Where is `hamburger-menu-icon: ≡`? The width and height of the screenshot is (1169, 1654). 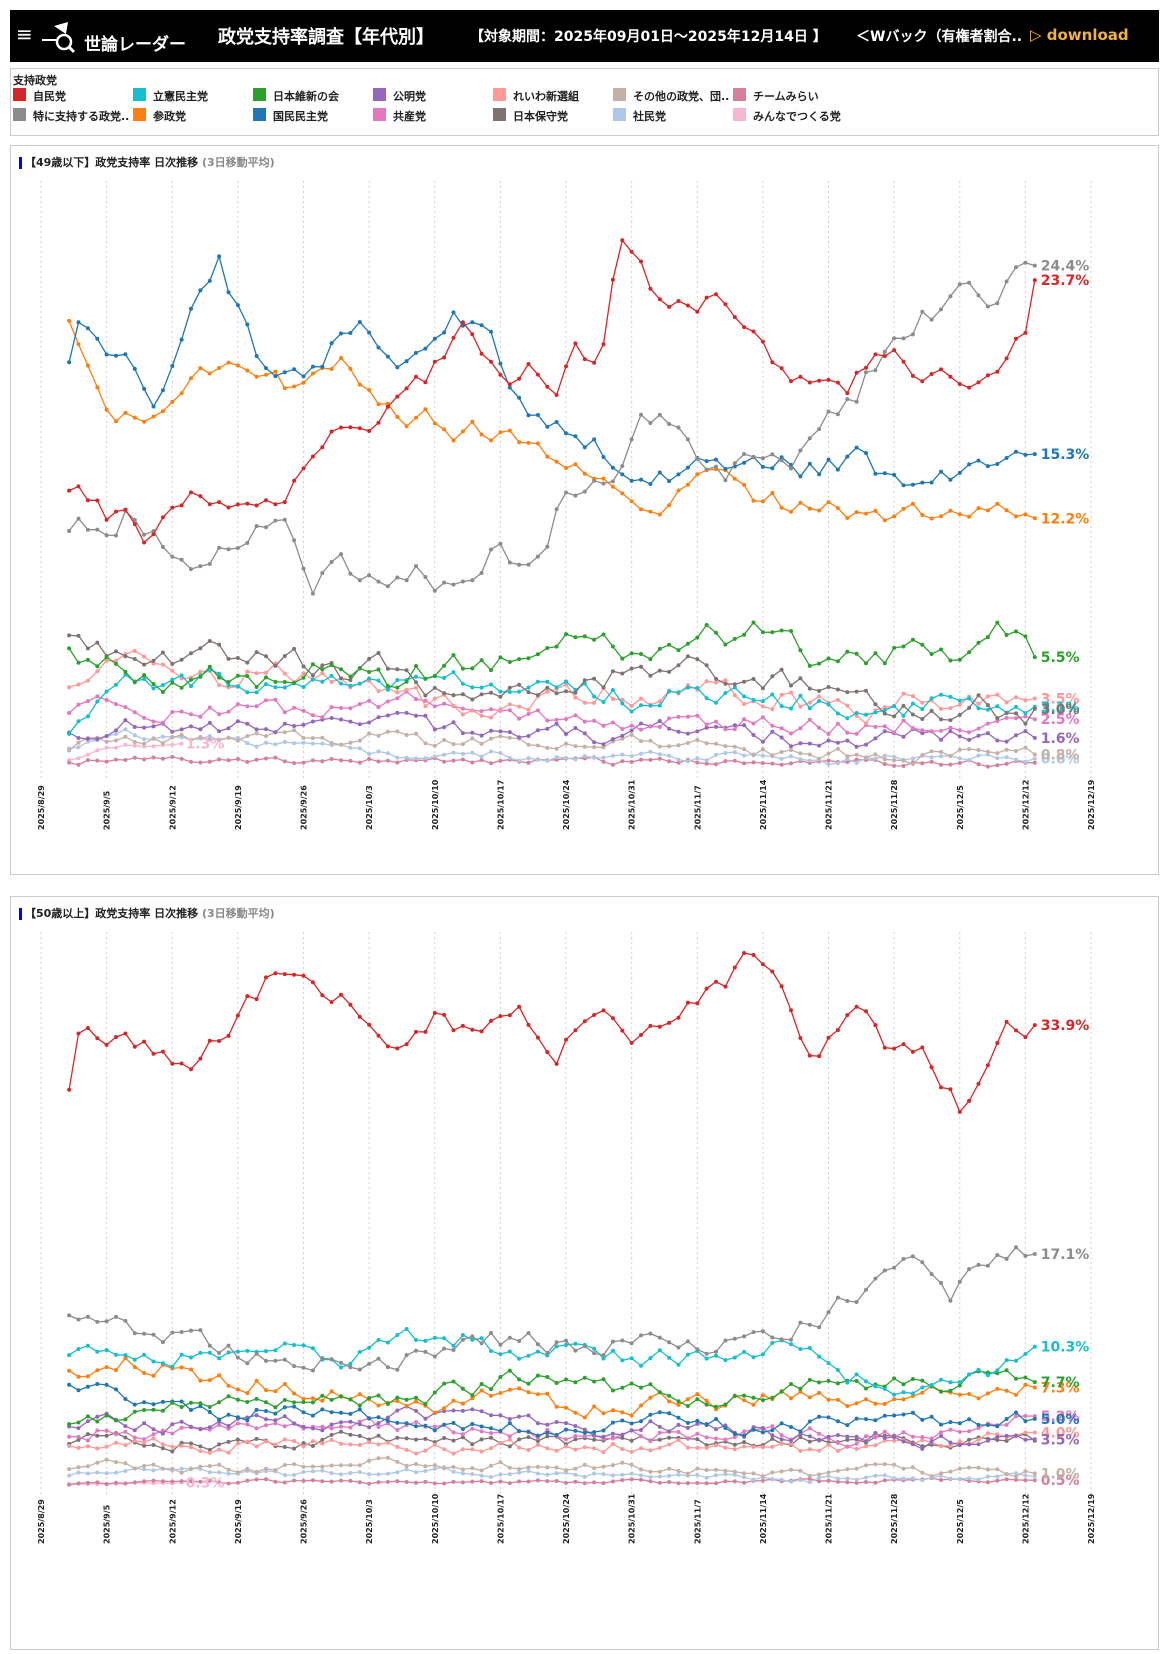 hamburger-menu-icon: ≡ is located at coordinates (24, 34).